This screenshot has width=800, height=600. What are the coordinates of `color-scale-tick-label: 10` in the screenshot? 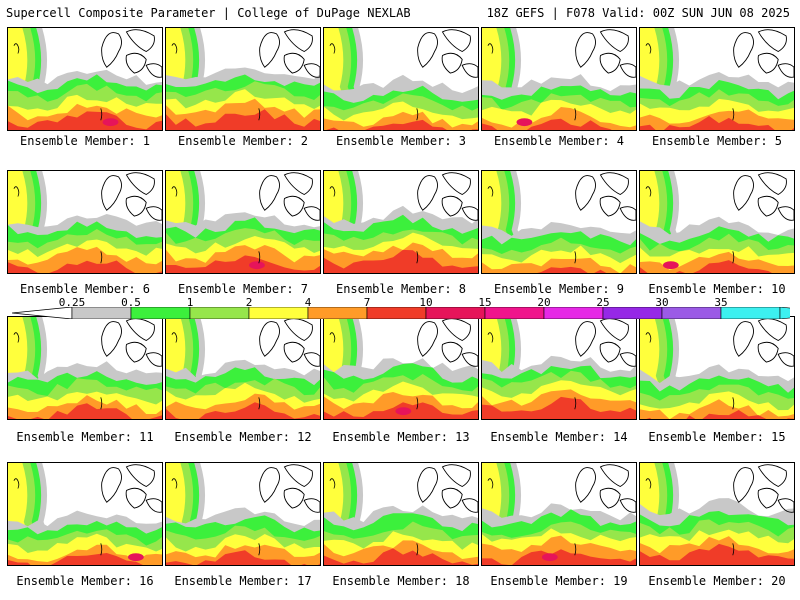 It's located at (426, 302).